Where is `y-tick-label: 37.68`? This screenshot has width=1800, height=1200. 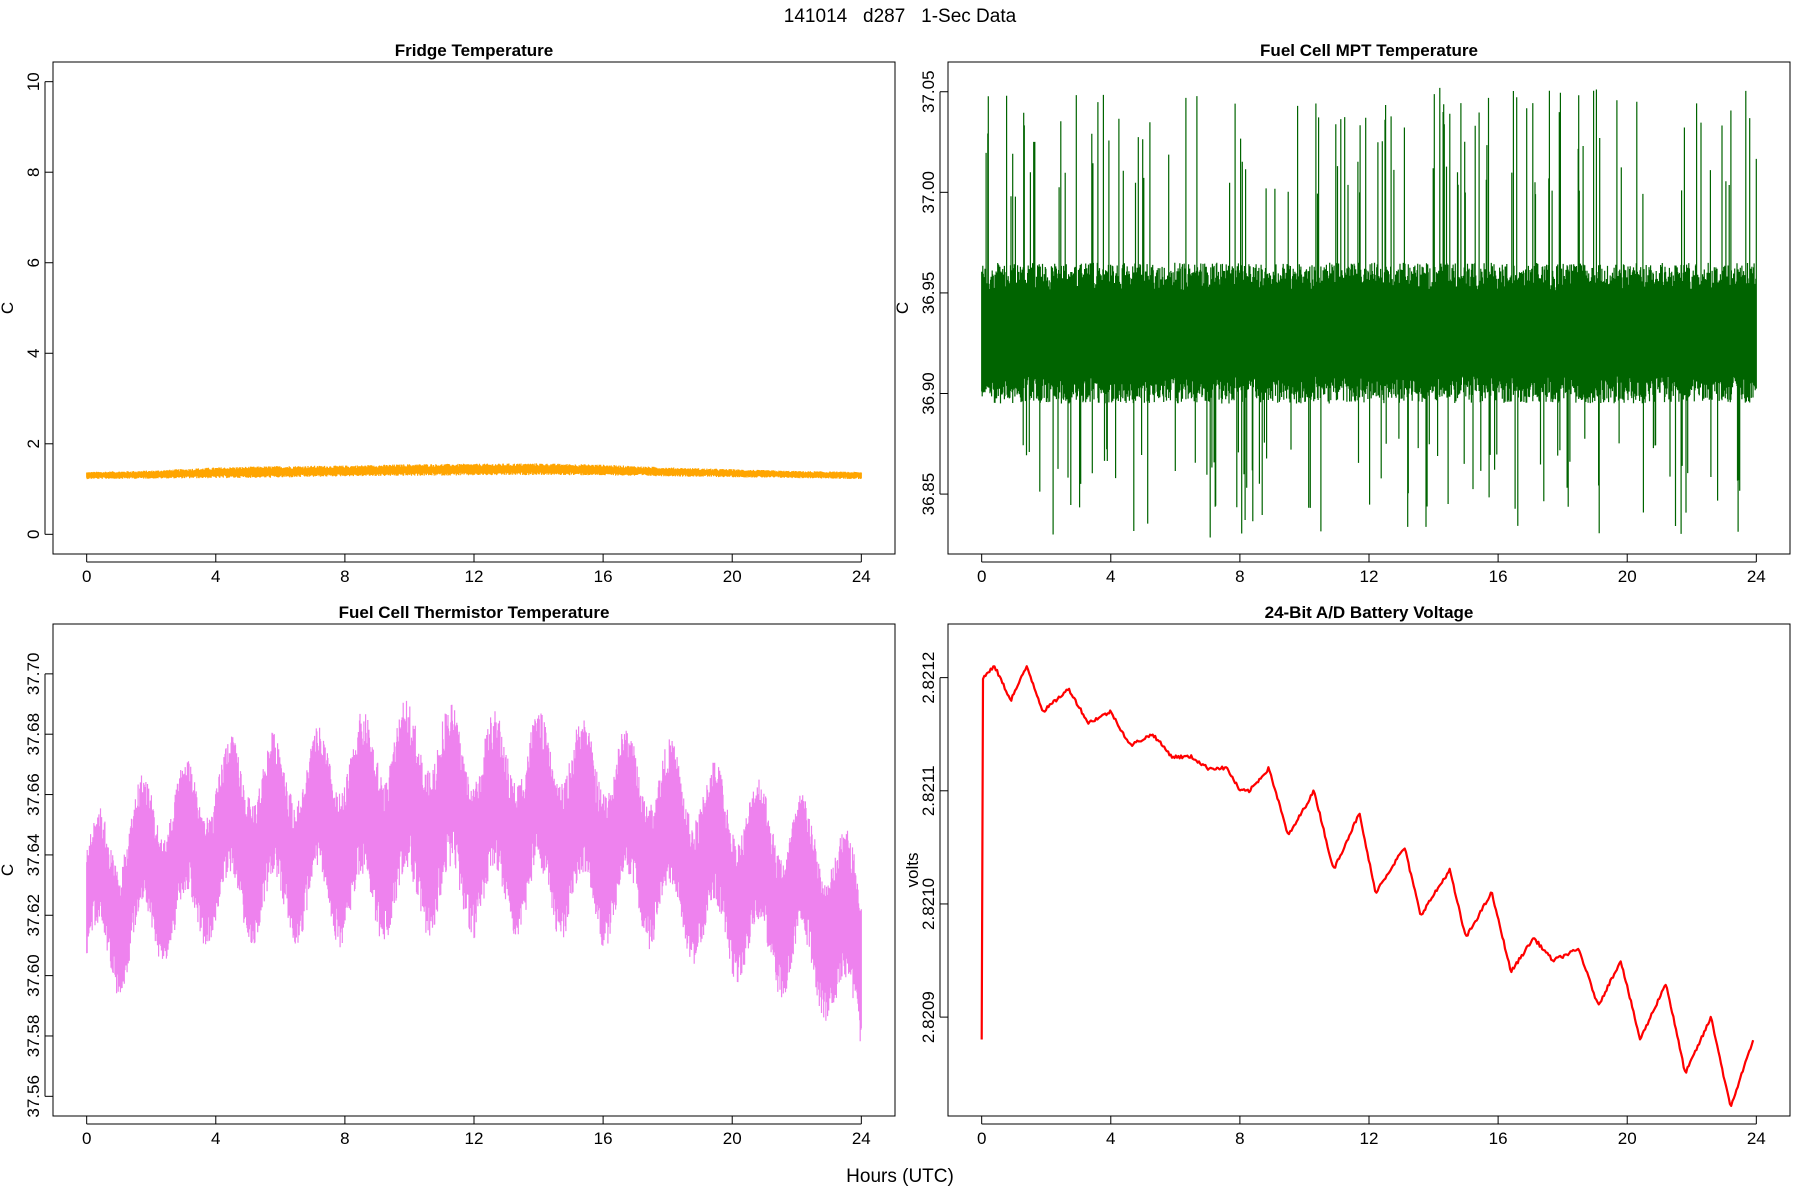
y-tick-label: 37.68 is located at coordinates (33, 734).